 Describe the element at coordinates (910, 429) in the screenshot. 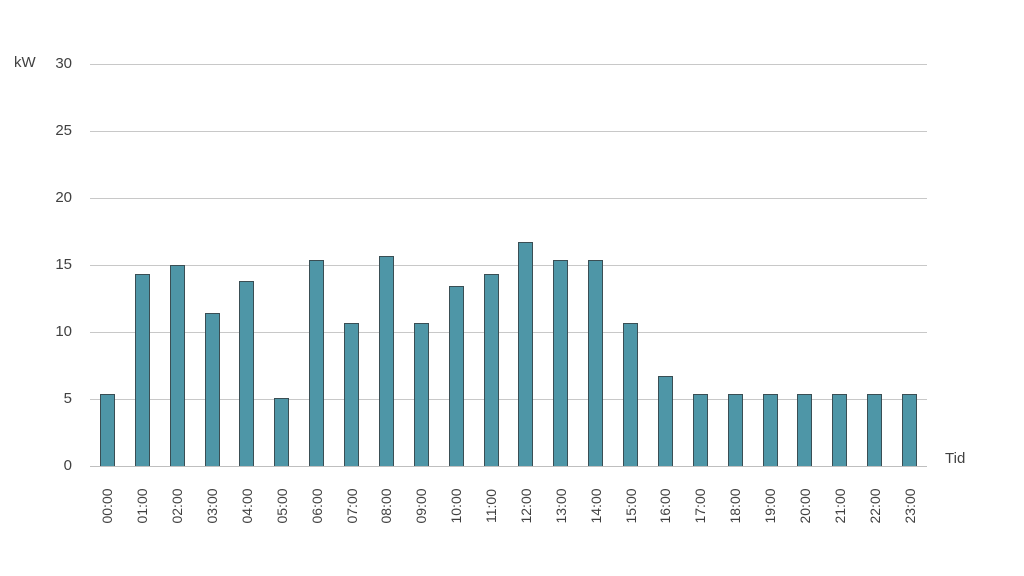

I see `bar-23:00` at that location.